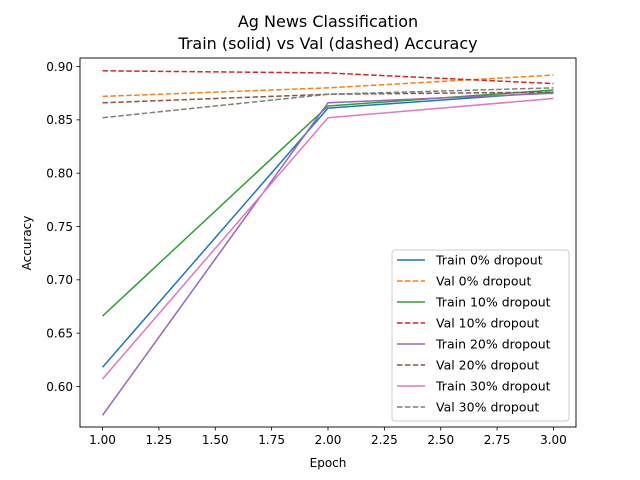 Image resolution: width=640 pixels, height=480 pixels. I want to click on x-tick-label-1: 1.25, so click(159, 440).